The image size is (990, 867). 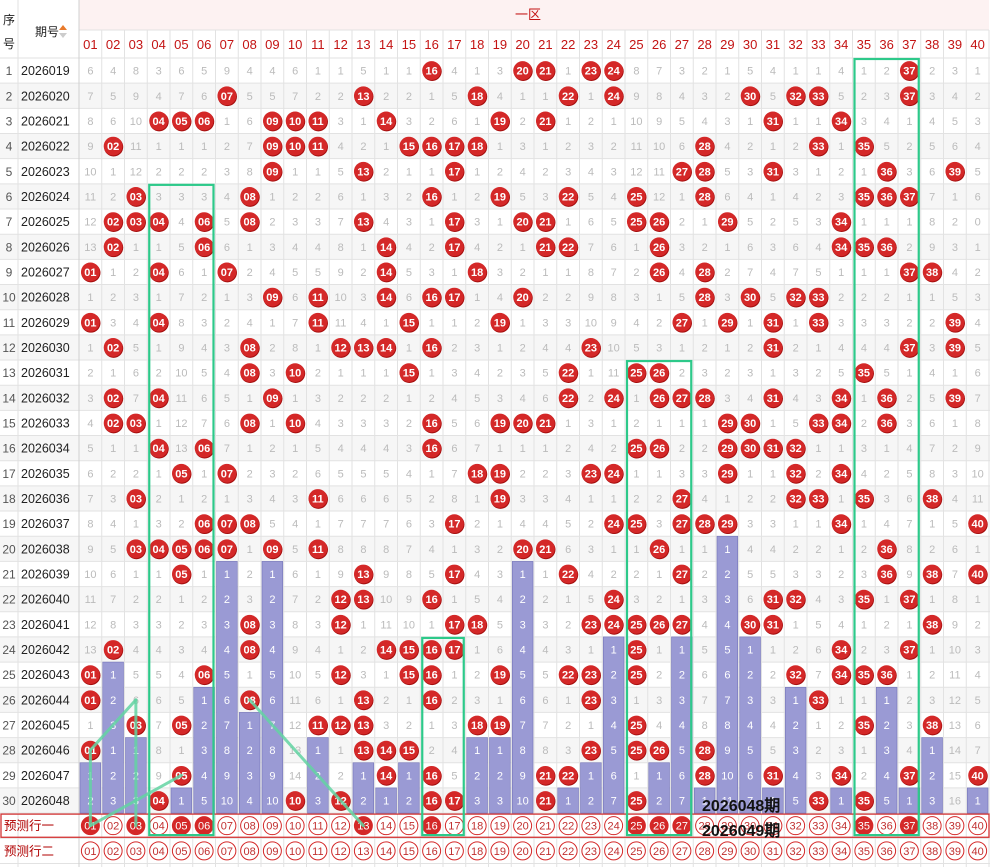 I want to click on ball-number: 28, so click(x=705, y=525).